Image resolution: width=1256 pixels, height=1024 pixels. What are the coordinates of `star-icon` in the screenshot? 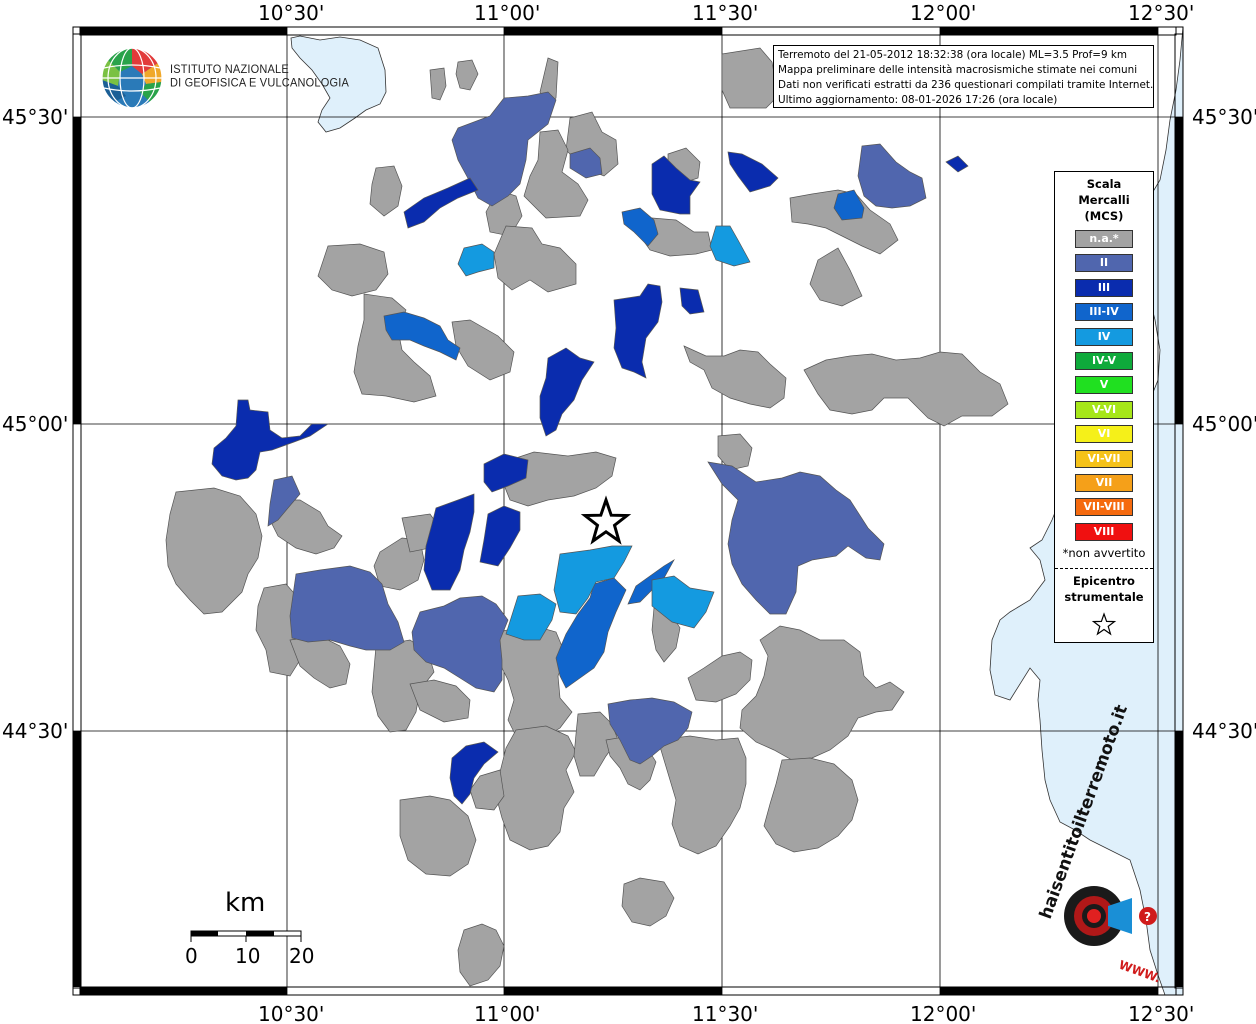 It's located at (1104, 624).